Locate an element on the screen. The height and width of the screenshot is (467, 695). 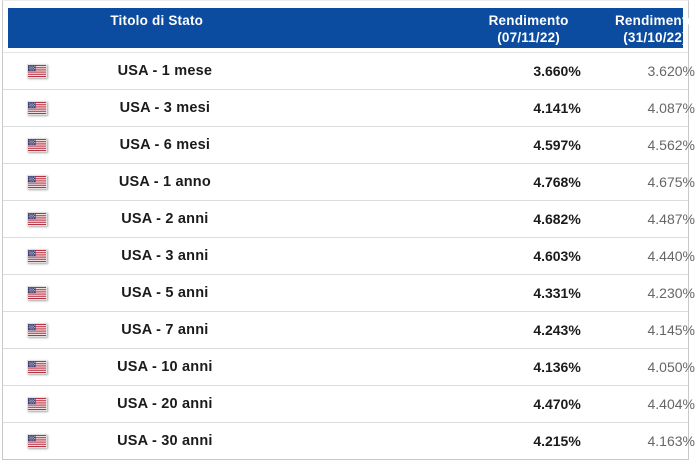
yield-previous-cell: 4.230% is located at coordinates (665, 293).